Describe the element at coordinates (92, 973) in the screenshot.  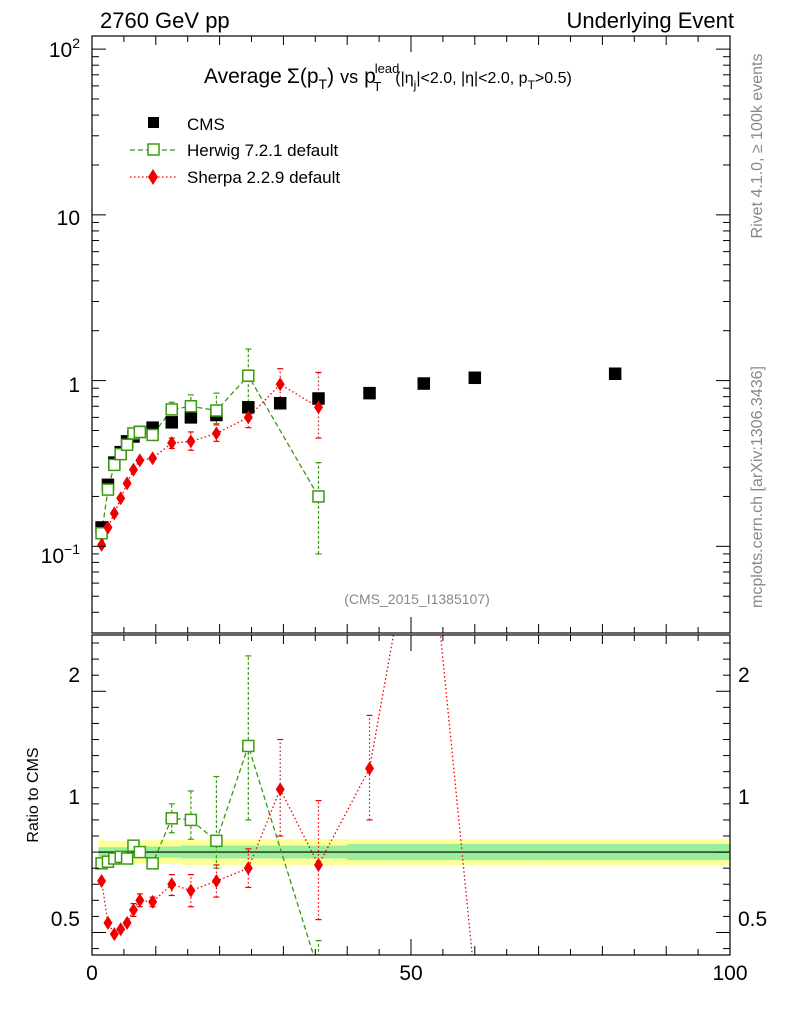
I see `xtick-0: 0` at that location.